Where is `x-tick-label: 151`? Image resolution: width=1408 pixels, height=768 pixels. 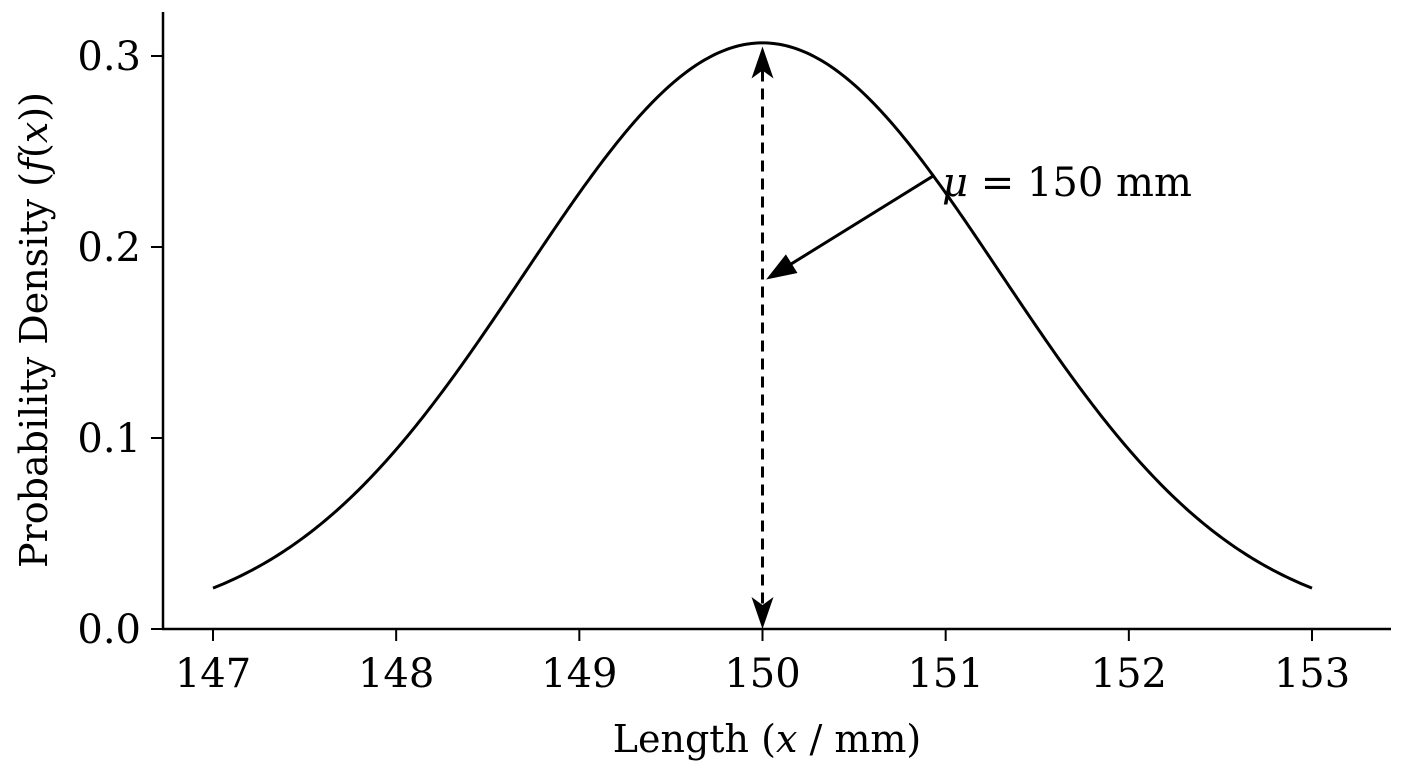 x-tick-label: 151 is located at coordinates (945, 674).